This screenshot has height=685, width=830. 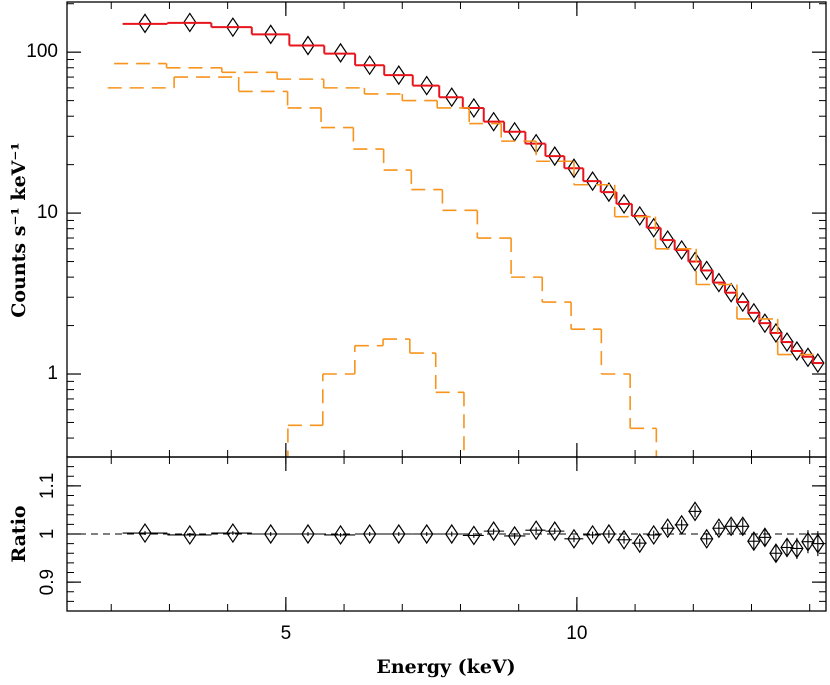 What do you see at coordinates (19, 533) in the screenshot?
I see `y-axis-label: Ratio` at bounding box center [19, 533].